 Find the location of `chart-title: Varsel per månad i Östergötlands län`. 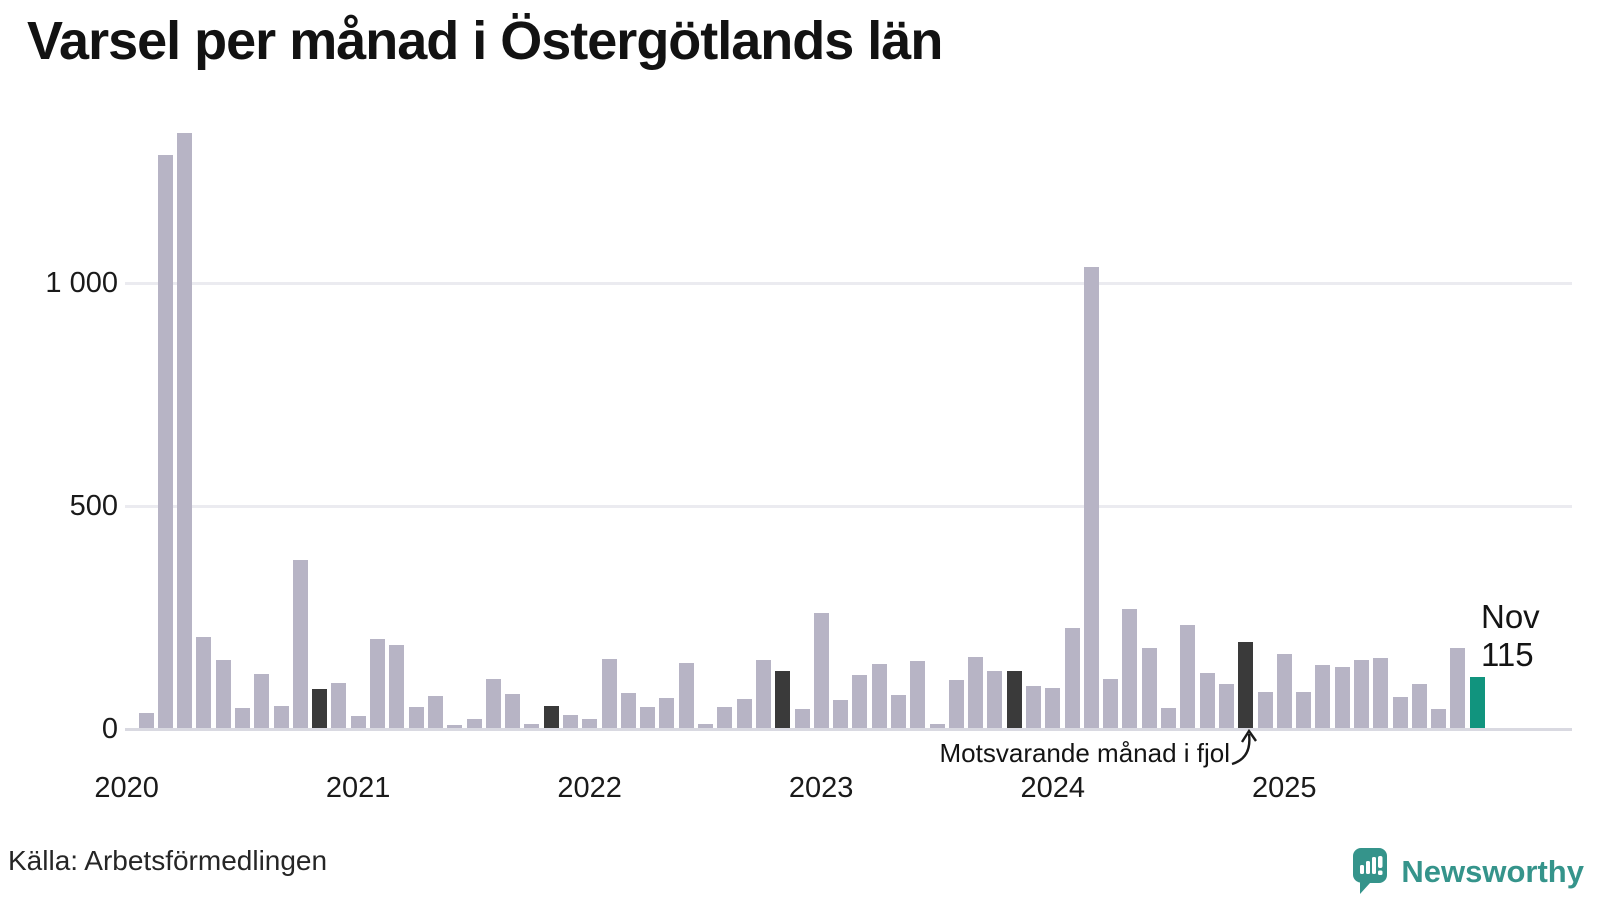

chart-title: Varsel per månad i Östergötlands län is located at coordinates (485, 41).